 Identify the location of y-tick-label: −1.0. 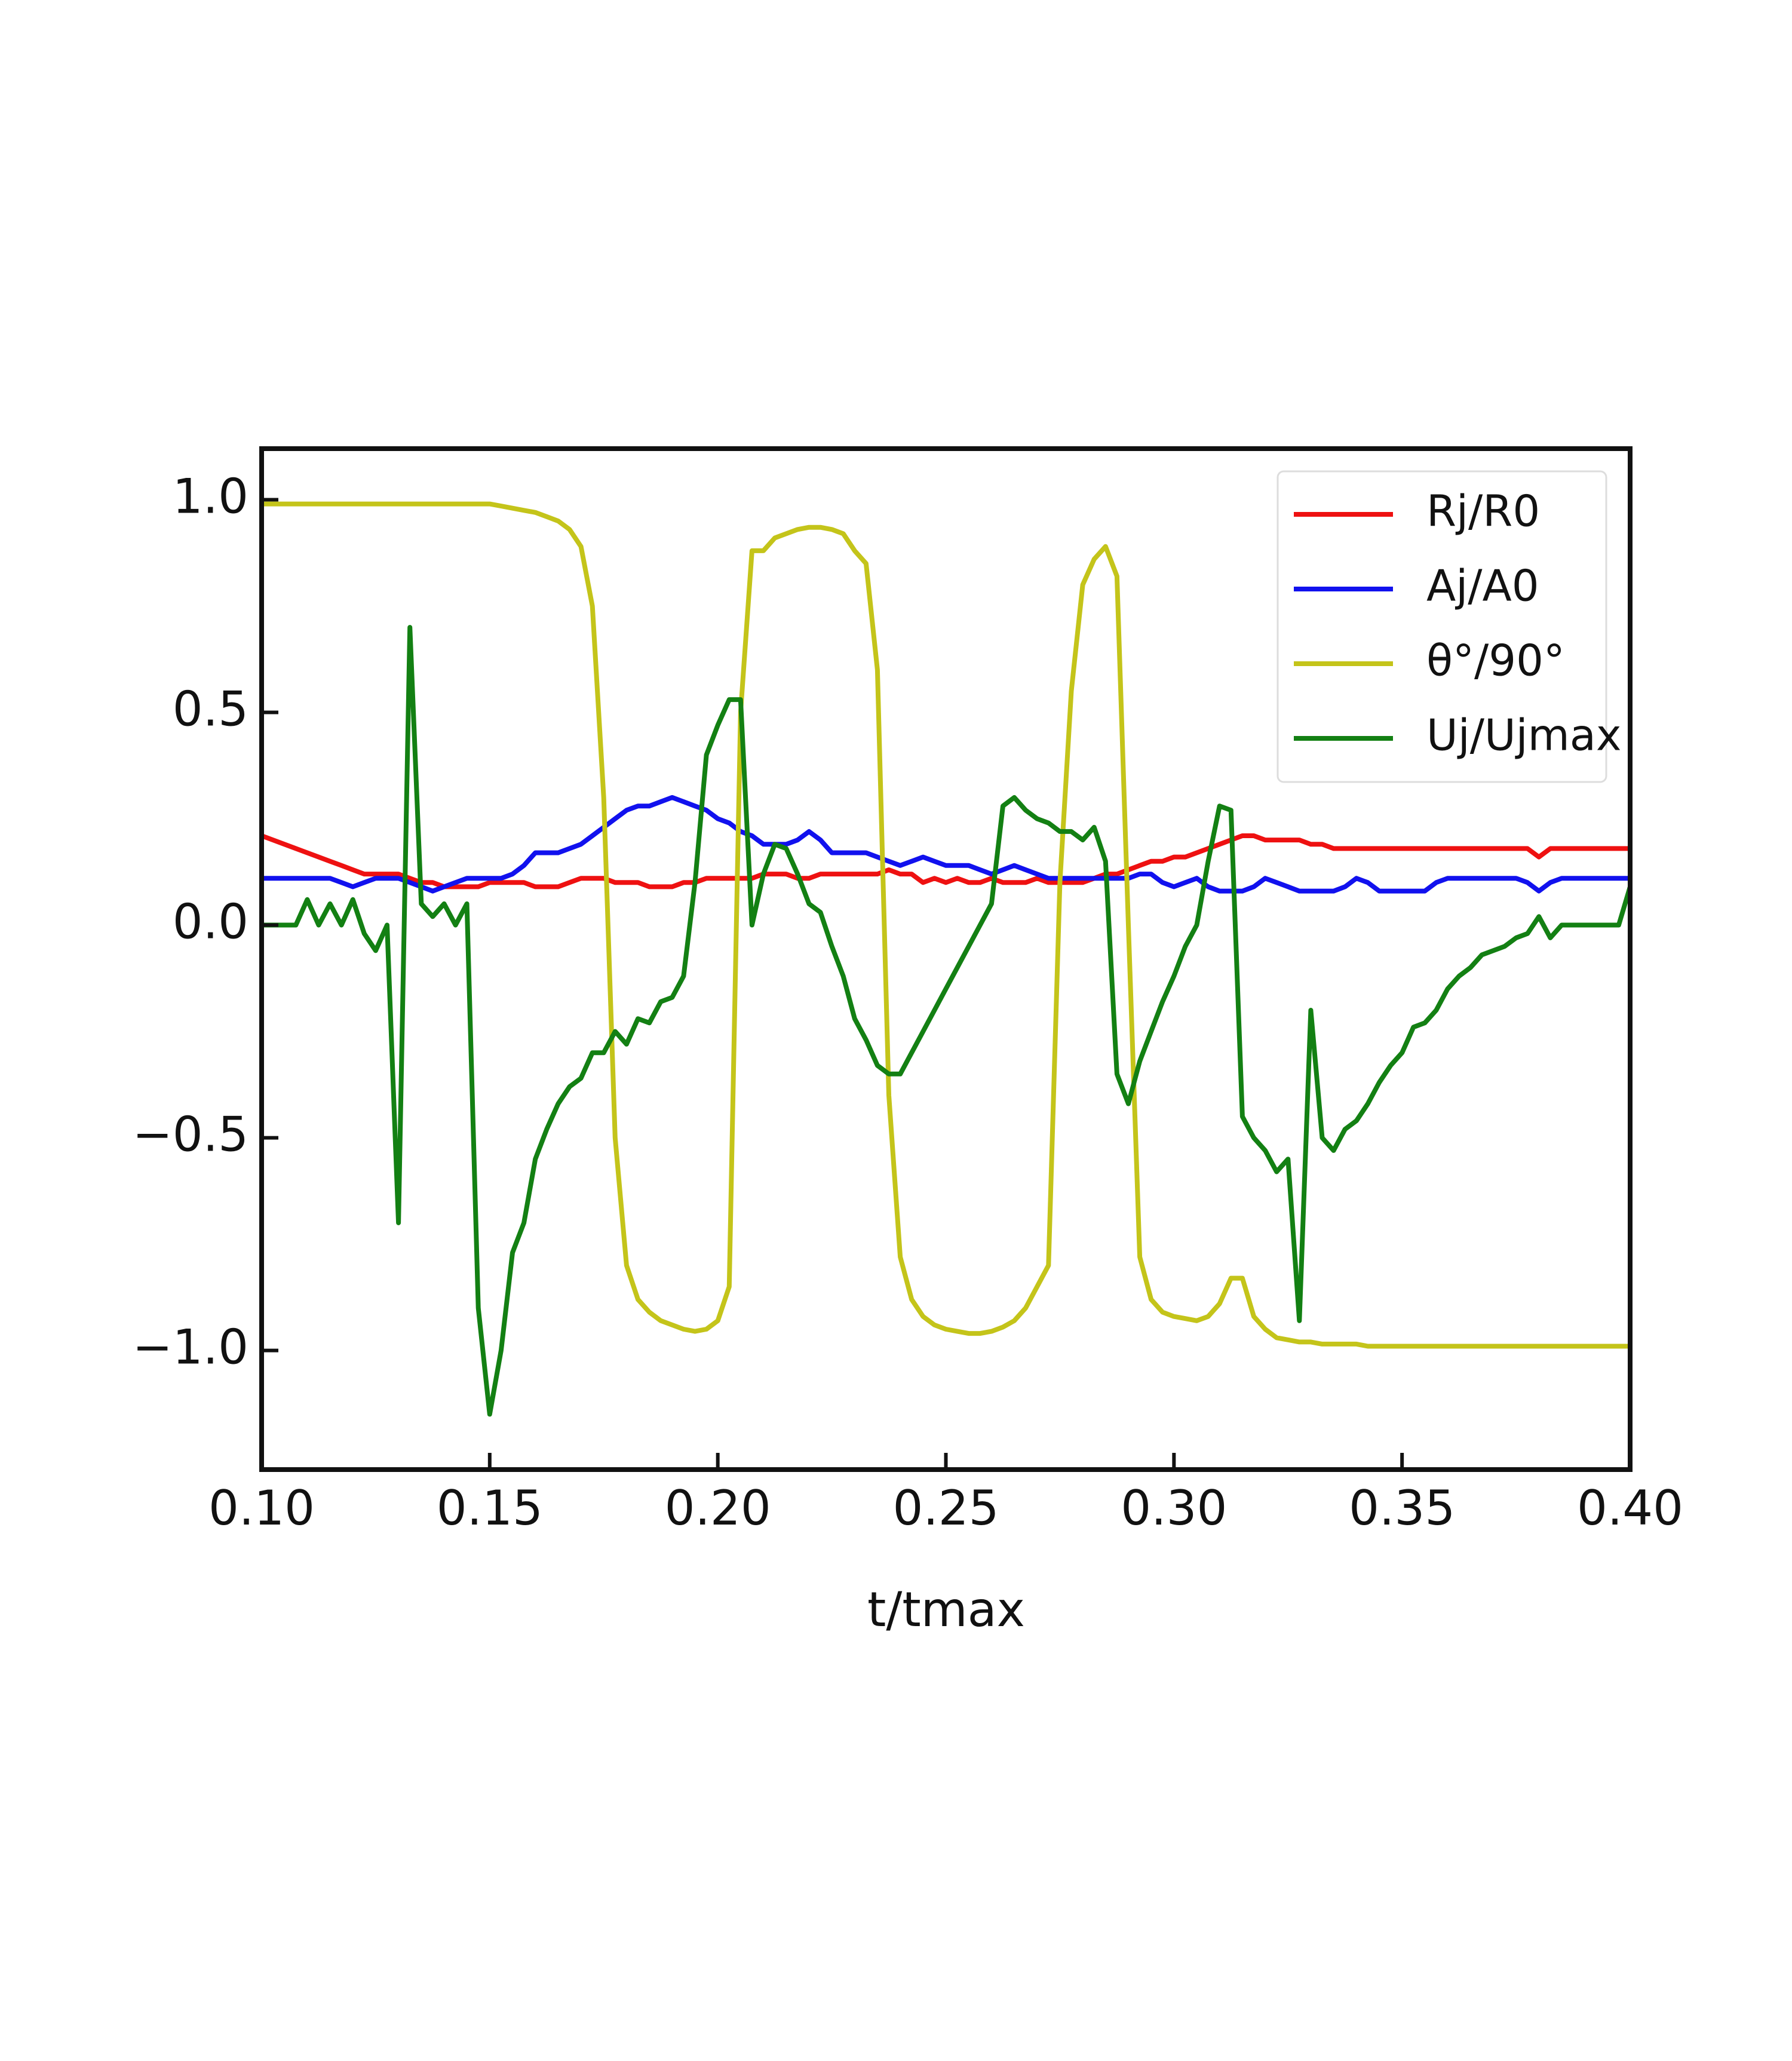
(191, 1347).